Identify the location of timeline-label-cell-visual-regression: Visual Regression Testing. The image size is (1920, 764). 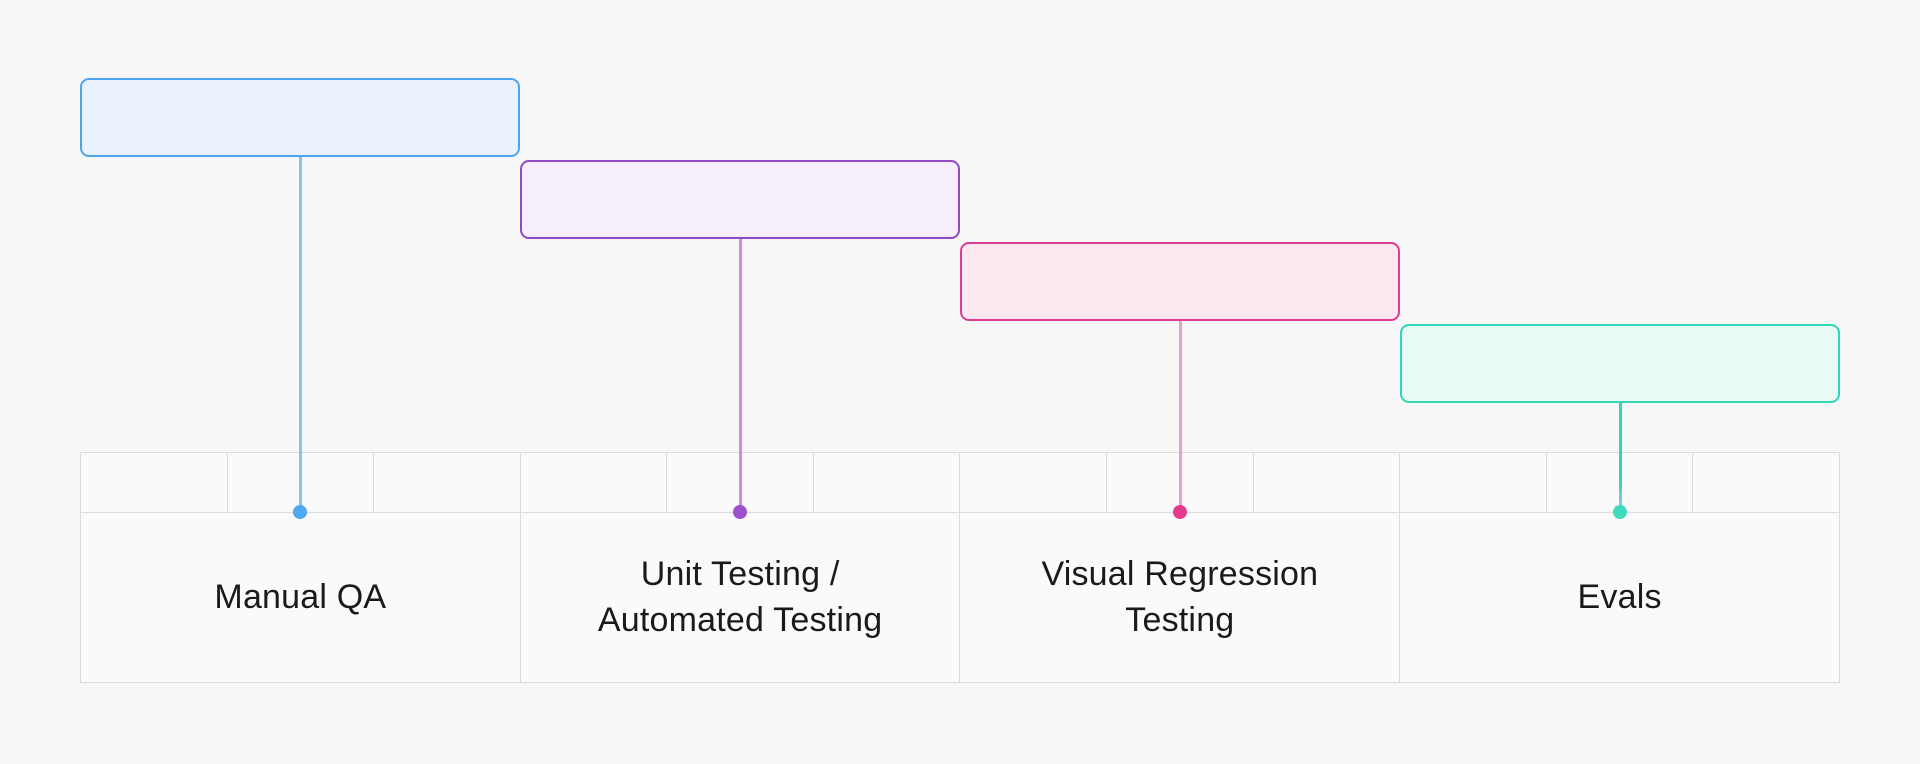
(1180, 597).